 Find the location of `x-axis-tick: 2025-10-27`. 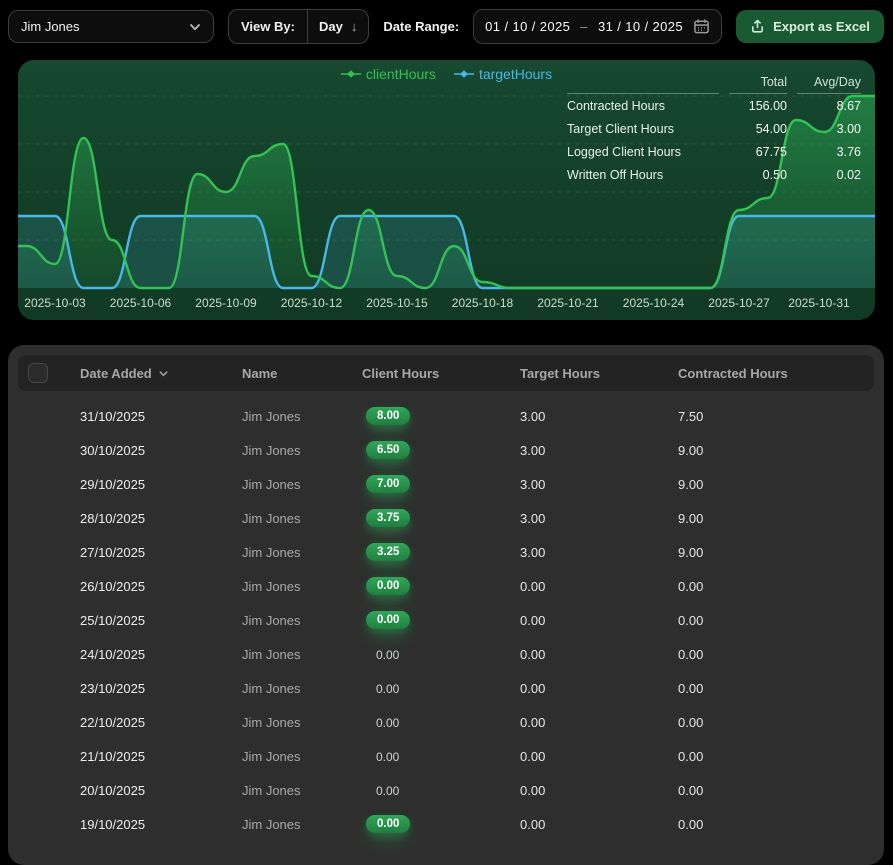

x-axis-tick: 2025-10-27 is located at coordinates (739, 303).